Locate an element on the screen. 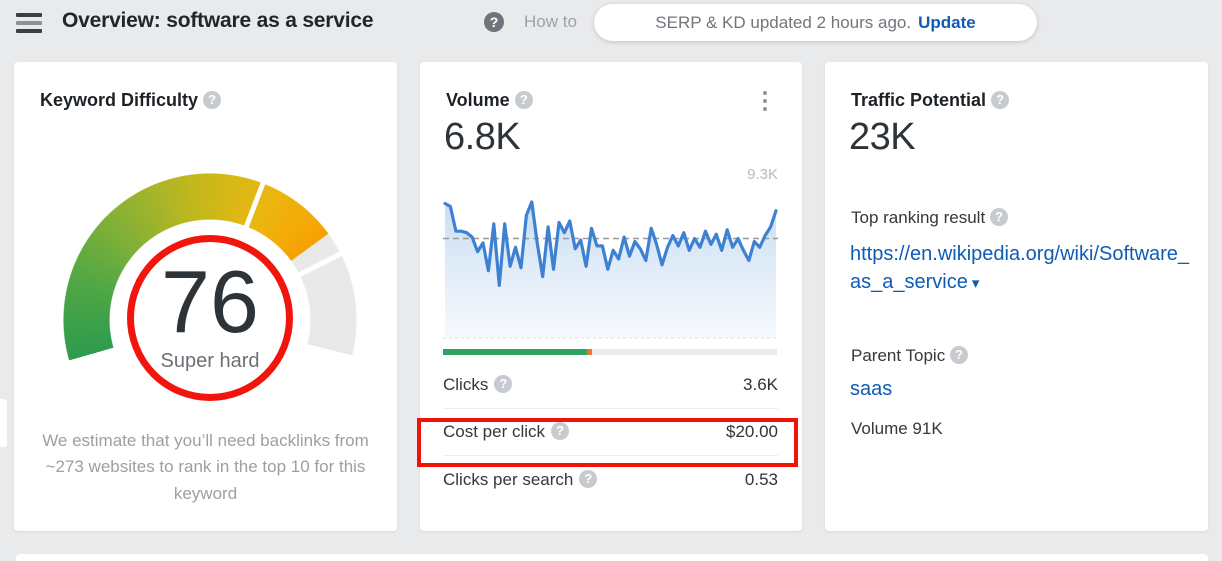  cost-per-click-row: Cost per click? $20.00 is located at coordinates (610, 432).